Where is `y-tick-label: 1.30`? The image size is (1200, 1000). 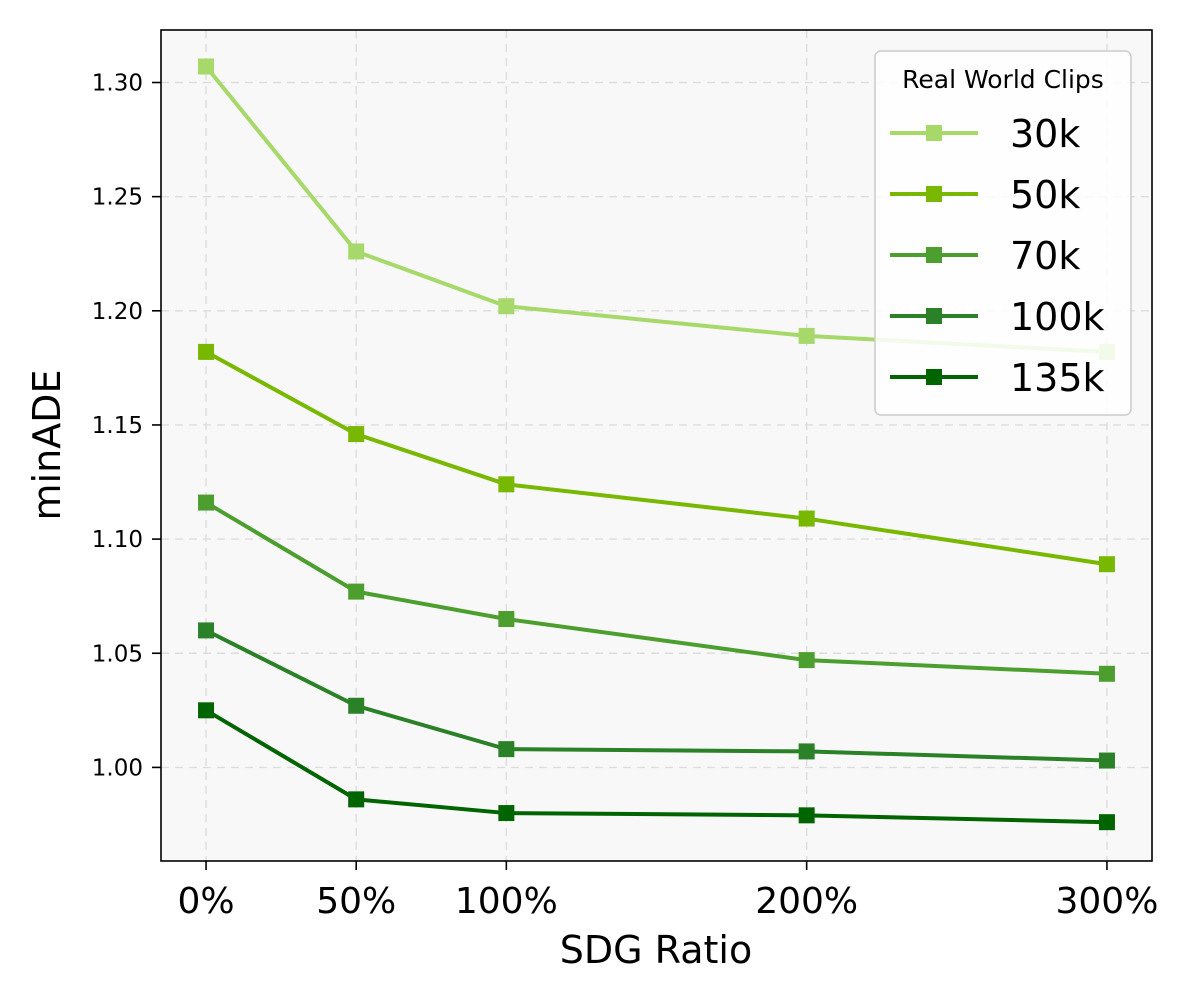 y-tick-label: 1.30 is located at coordinates (117, 84).